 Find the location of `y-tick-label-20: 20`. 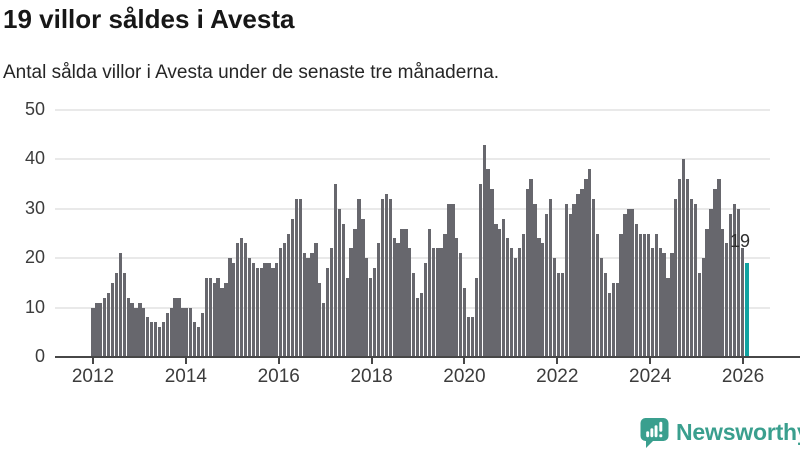

y-tick-label-20: 20 is located at coordinates (34, 257).